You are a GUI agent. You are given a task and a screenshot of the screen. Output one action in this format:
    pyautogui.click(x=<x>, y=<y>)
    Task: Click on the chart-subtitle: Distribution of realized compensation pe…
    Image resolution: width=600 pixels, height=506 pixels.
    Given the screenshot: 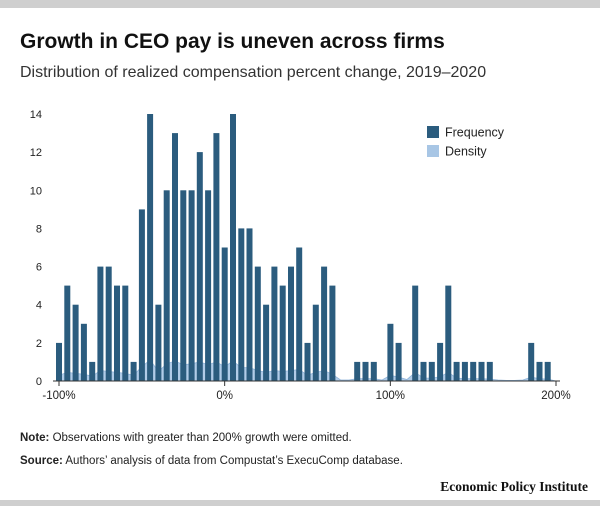 What is the action you would take?
    pyautogui.click(x=253, y=72)
    